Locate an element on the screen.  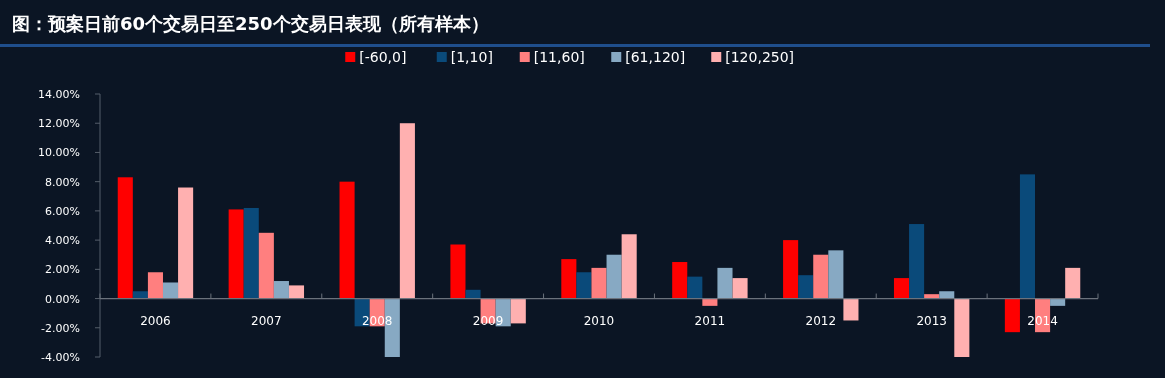
y-tick-label: -4.00% is located at coordinates (60, 357).